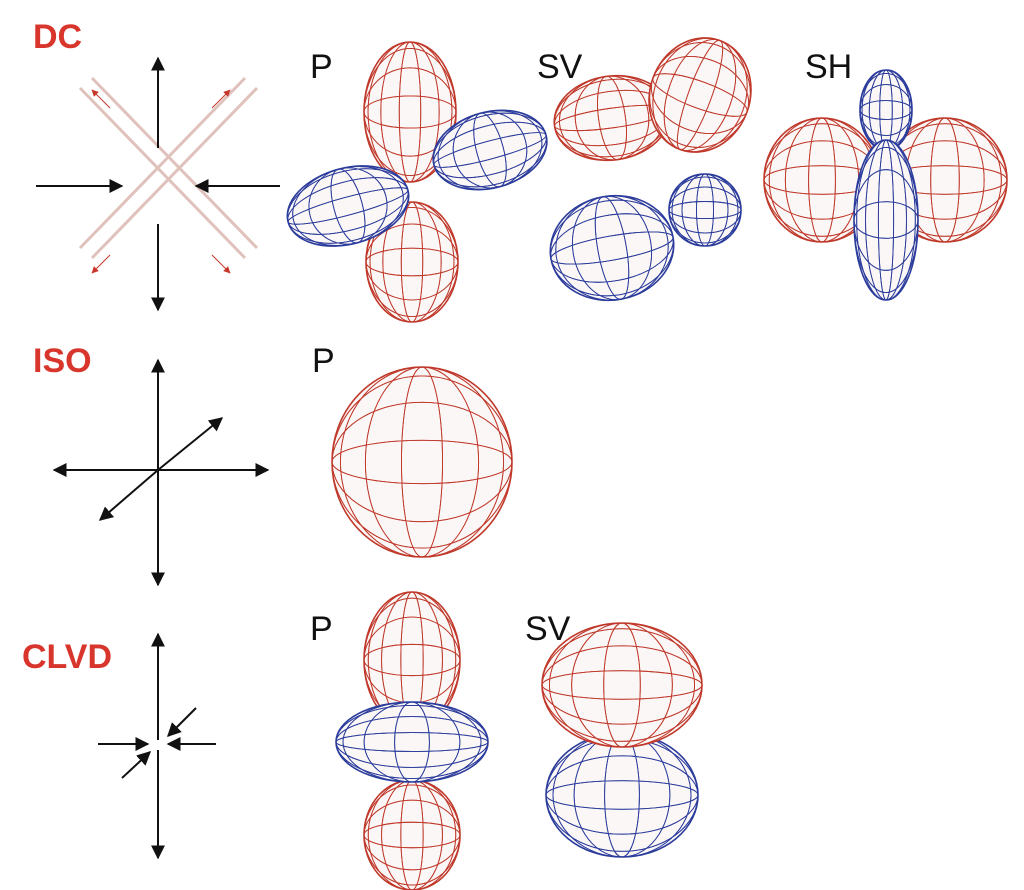  I want to click on clvd-sv-label: SV, so click(548, 629).